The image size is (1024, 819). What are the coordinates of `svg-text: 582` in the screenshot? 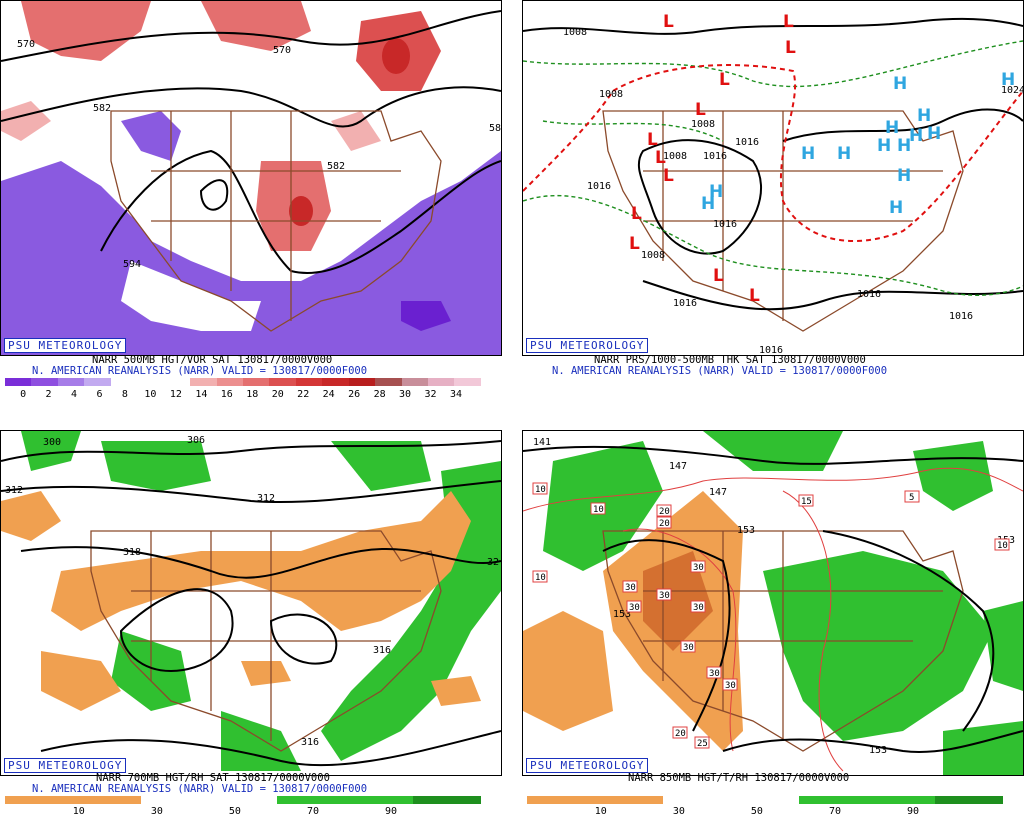 It's located at (102, 108).